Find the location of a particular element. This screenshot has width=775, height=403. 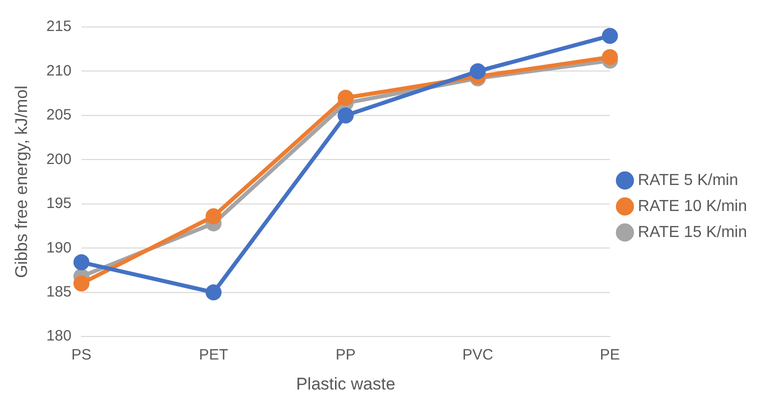

y-tick-label: 180 is located at coordinates (59, 336).